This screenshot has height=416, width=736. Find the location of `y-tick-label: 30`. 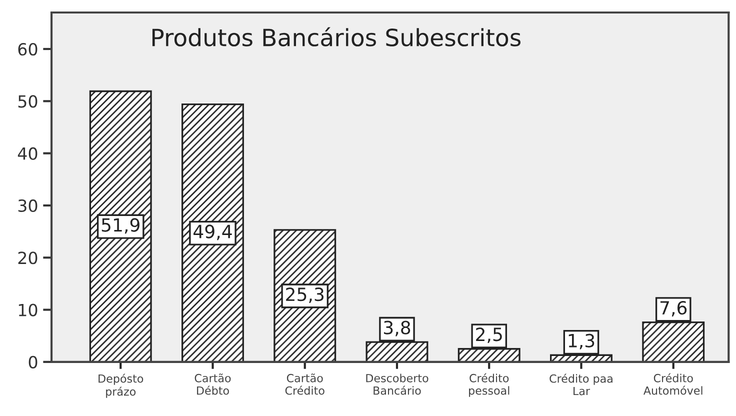

y-tick-label: 30 is located at coordinates (28, 205).